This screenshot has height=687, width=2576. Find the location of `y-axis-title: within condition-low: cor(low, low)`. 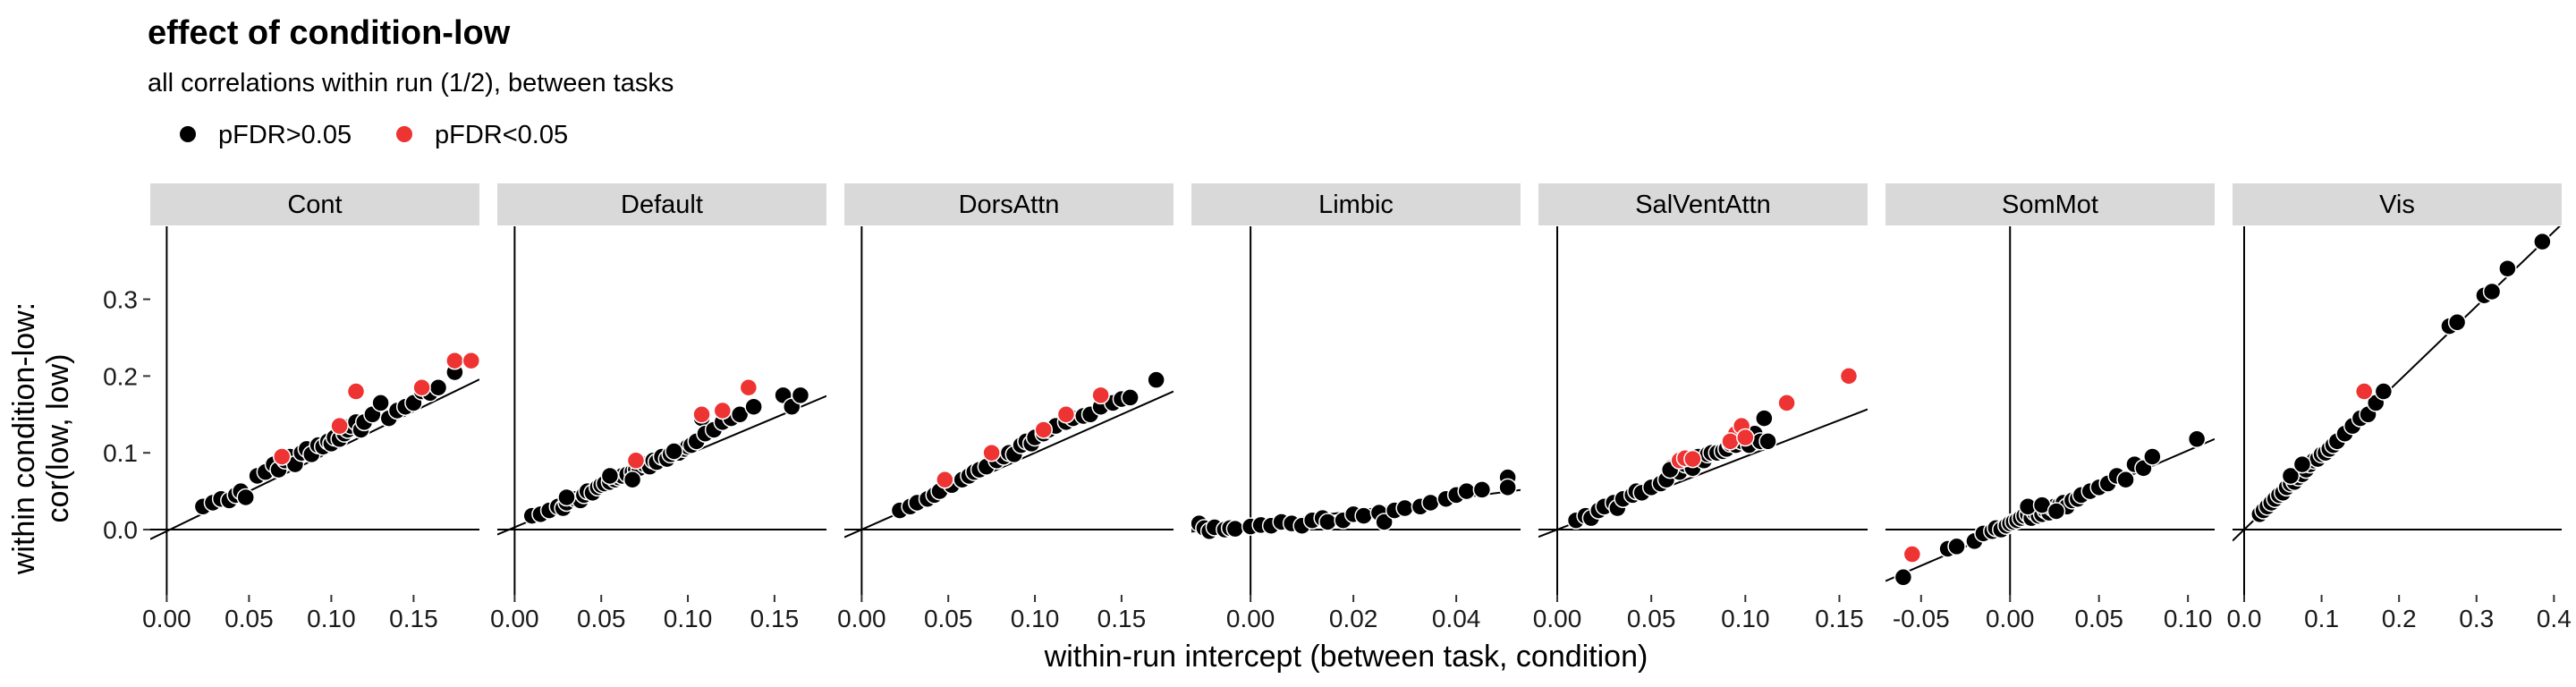

y-axis-title: within condition-low: cor(low, low) is located at coordinates (41, 438).